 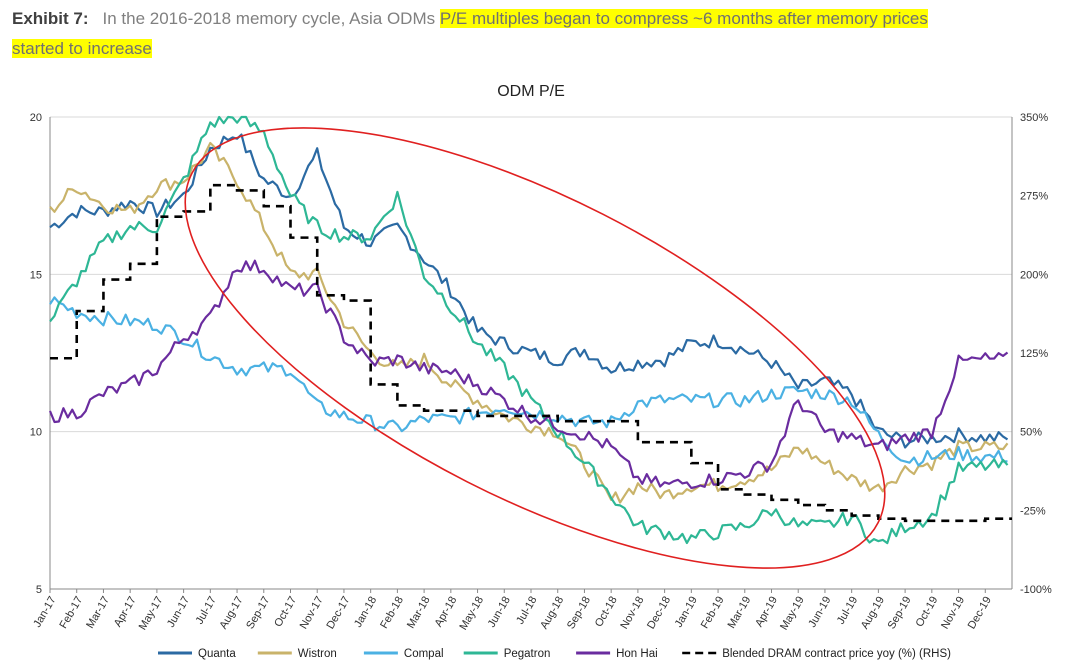 What do you see at coordinates (900, 613) in the screenshot?
I see `x-tick-label: Sep-19` at bounding box center [900, 613].